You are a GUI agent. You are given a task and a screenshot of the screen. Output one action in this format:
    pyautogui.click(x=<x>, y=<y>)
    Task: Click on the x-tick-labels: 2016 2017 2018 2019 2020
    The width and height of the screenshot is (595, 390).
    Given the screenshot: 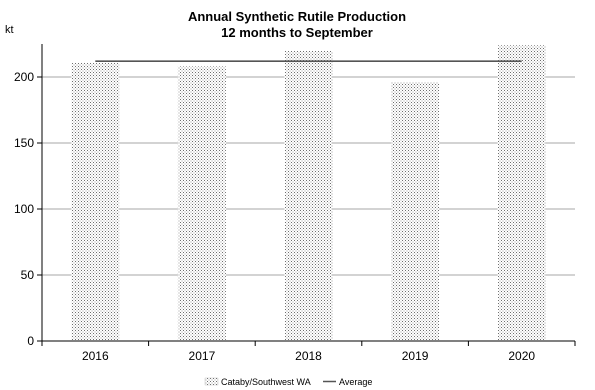 What is the action you would take?
    pyautogui.click(x=308, y=356)
    